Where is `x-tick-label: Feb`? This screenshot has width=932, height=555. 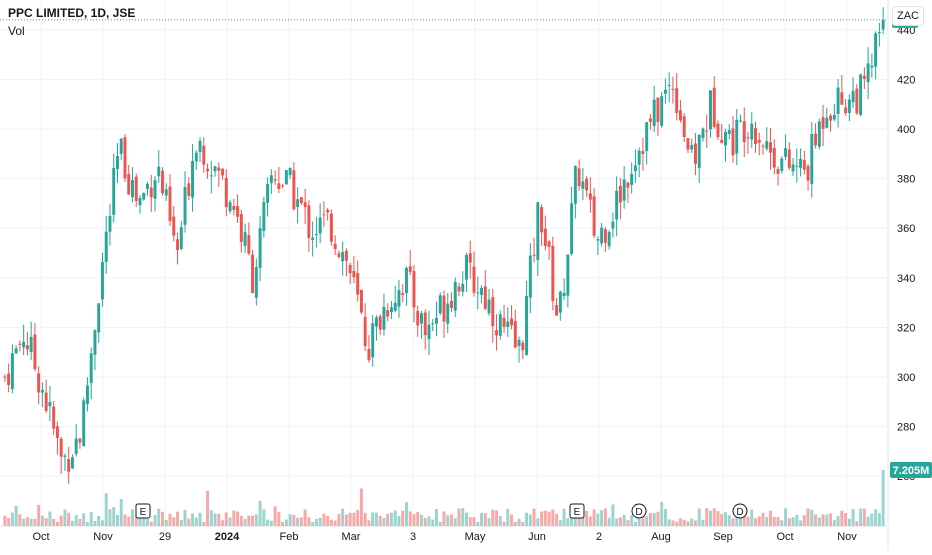 x-tick-label: Feb is located at coordinates (289, 537).